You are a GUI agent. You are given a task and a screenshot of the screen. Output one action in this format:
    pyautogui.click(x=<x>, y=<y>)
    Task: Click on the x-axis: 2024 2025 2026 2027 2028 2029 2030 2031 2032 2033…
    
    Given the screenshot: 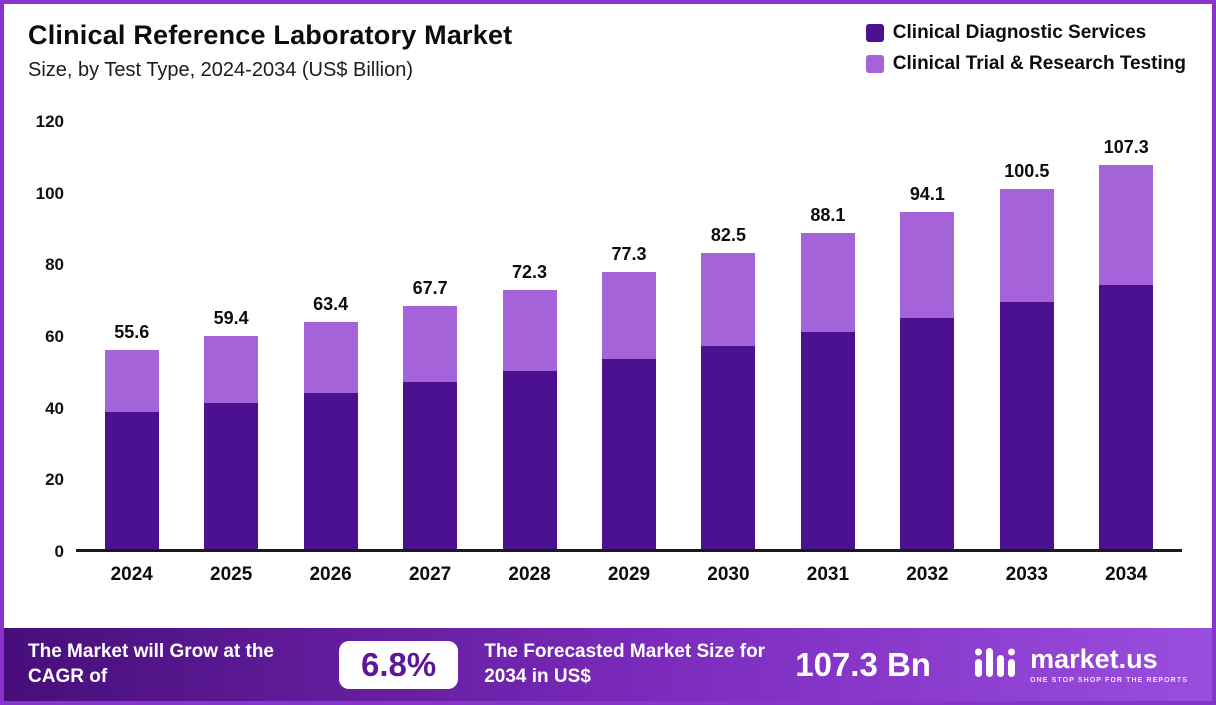 What is the action you would take?
    pyautogui.click(x=600, y=569)
    